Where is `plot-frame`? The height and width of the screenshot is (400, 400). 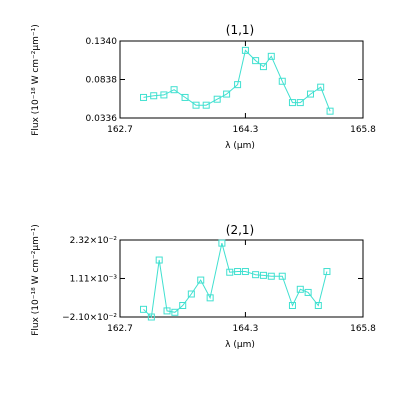
plot-frame is located at coordinates (241, 79).